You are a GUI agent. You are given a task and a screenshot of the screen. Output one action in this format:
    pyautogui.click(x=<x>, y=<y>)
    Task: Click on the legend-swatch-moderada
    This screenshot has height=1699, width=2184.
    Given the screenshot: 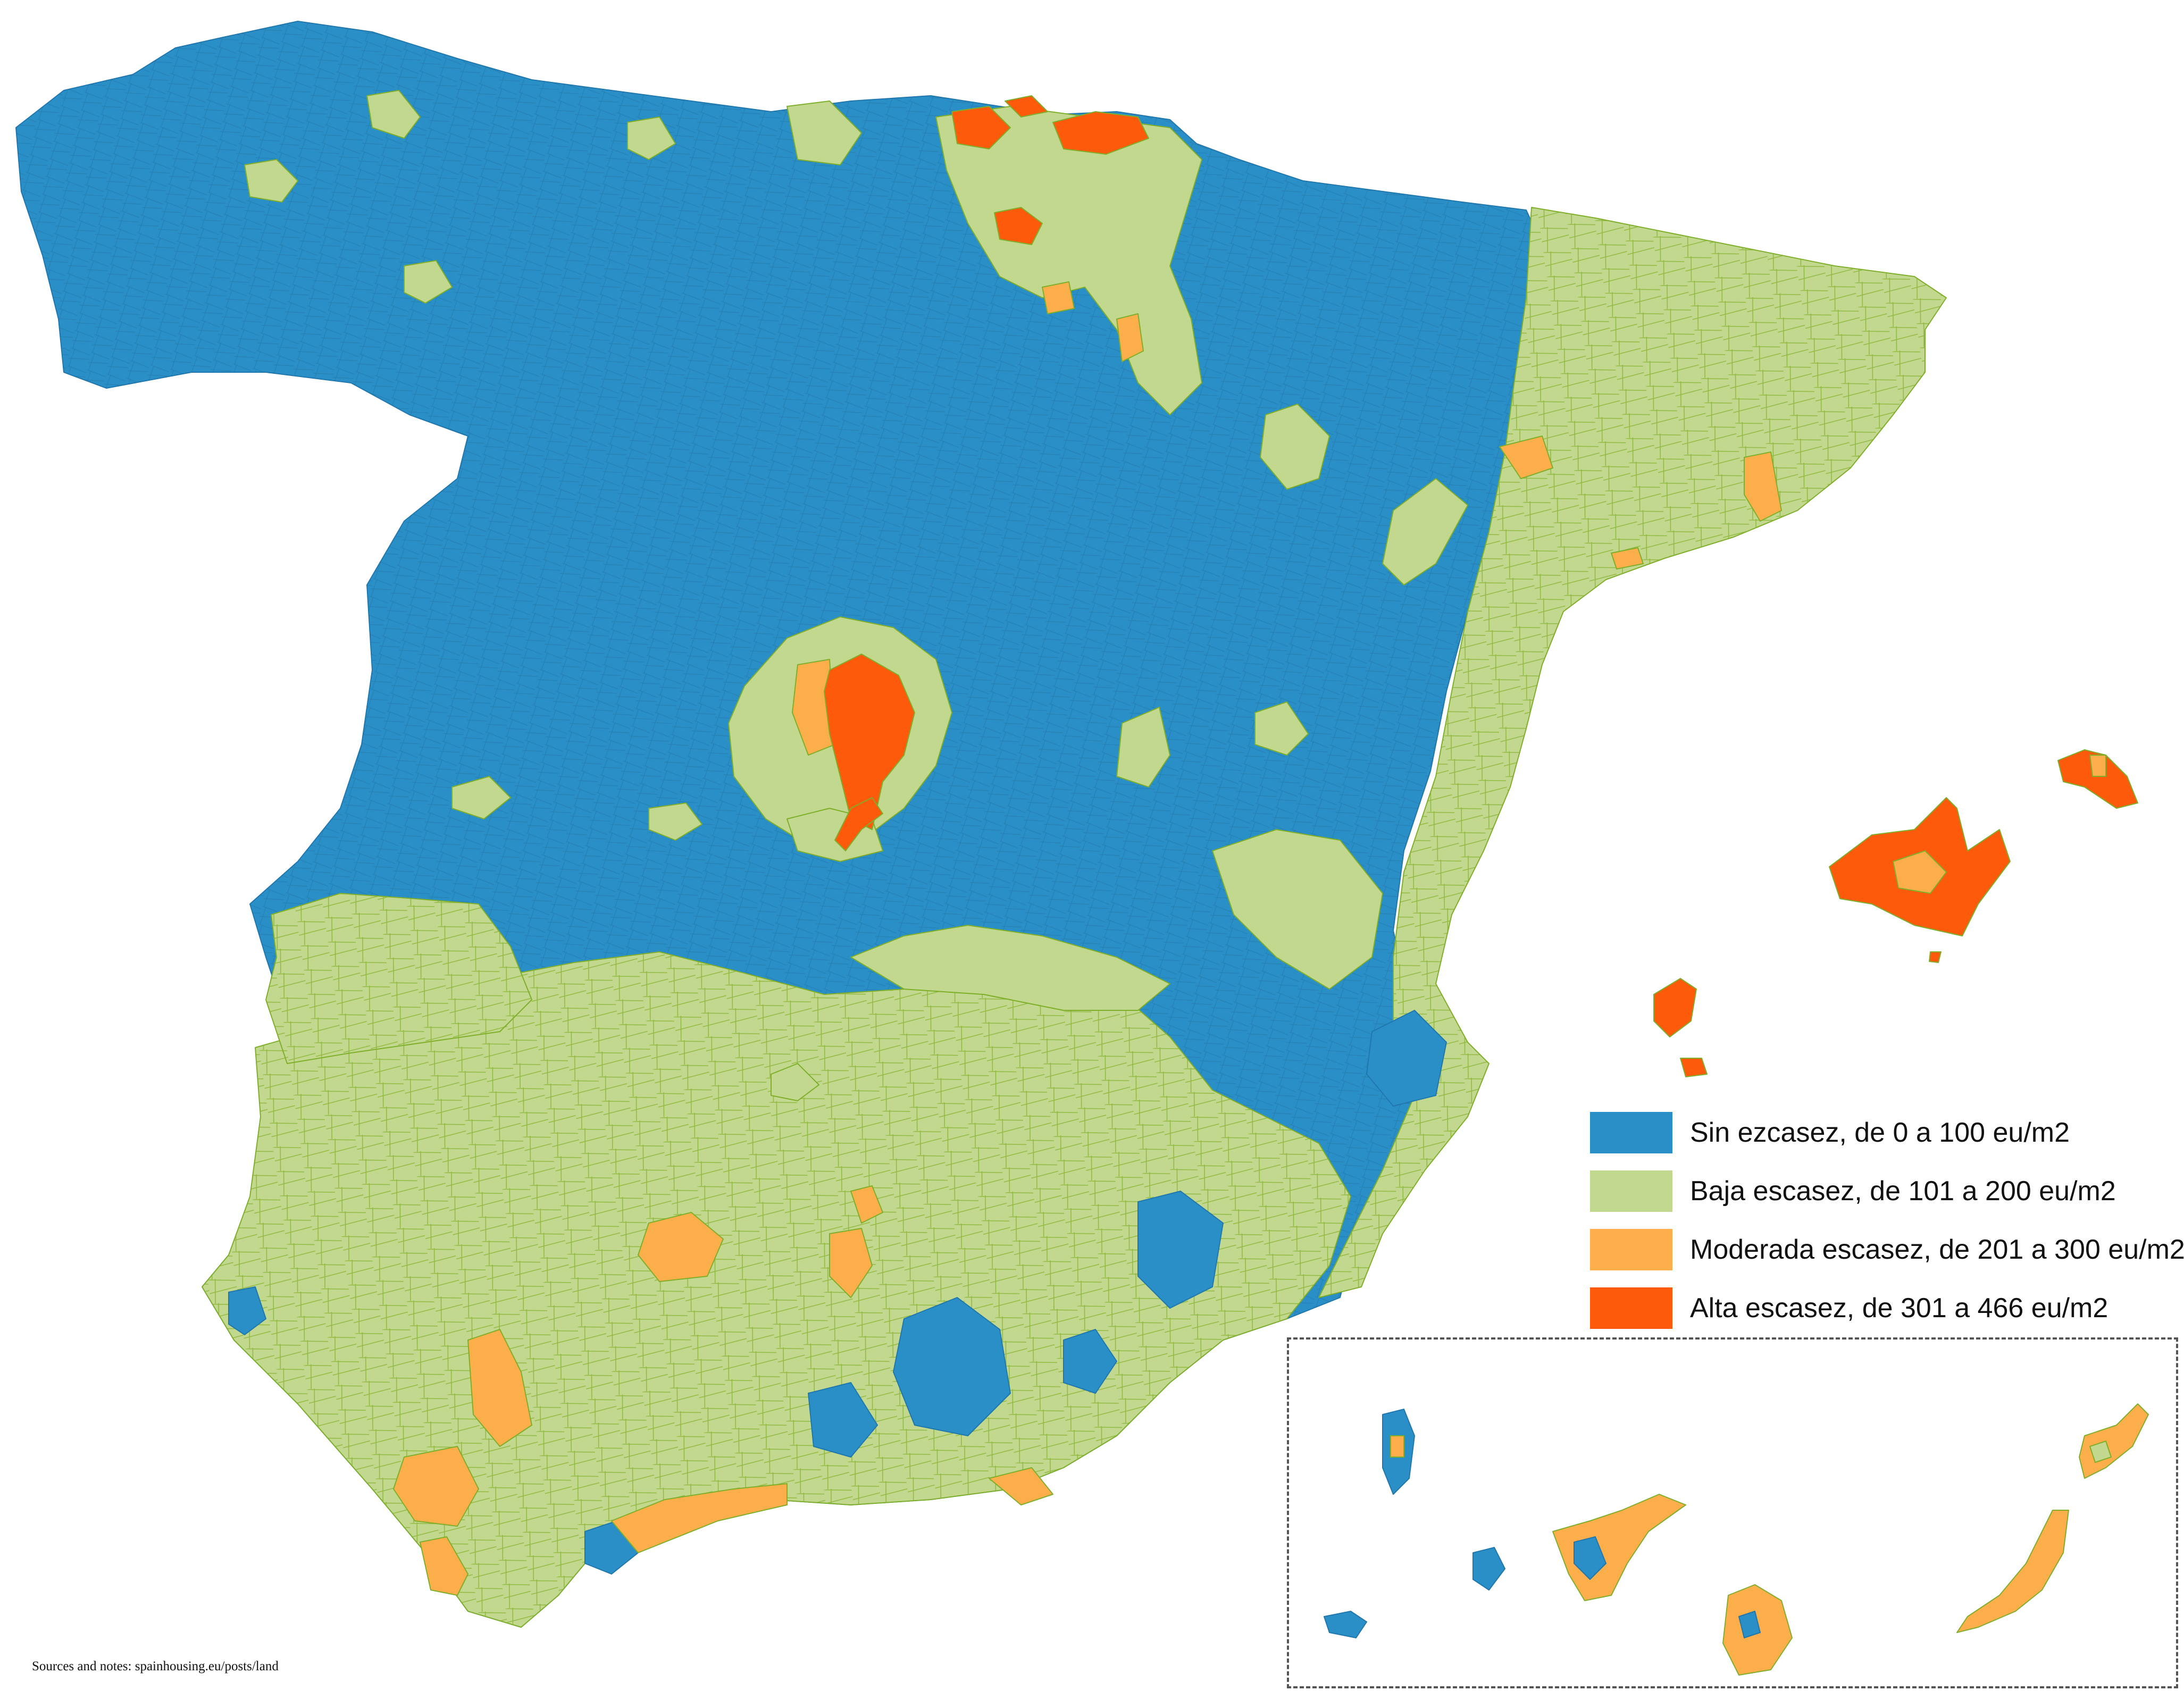 What is the action you would take?
    pyautogui.click(x=1631, y=1249)
    